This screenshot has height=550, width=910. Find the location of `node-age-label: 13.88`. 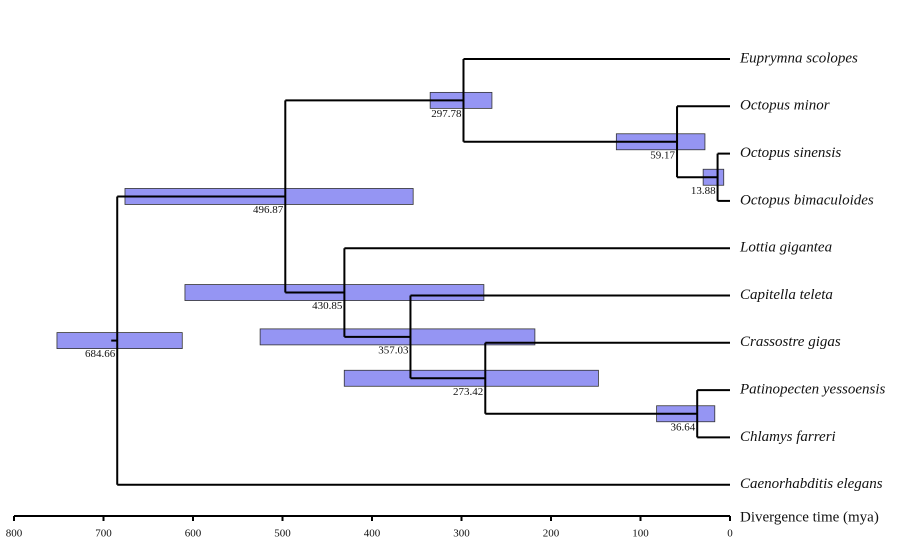

node-age-label: 13.88 is located at coordinates (703, 191).